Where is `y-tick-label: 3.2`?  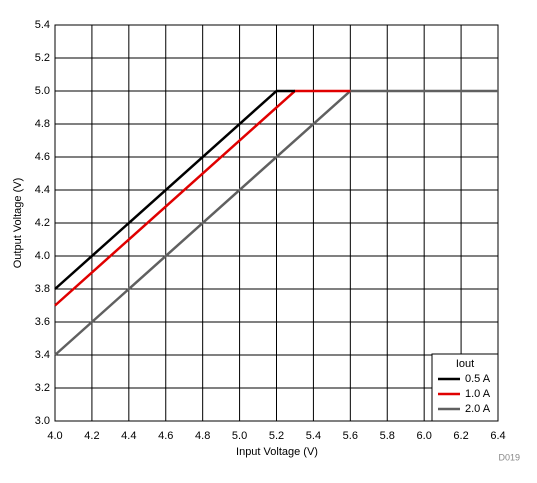
y-tick-label: 3.2 is located at coordinates (42, 388).